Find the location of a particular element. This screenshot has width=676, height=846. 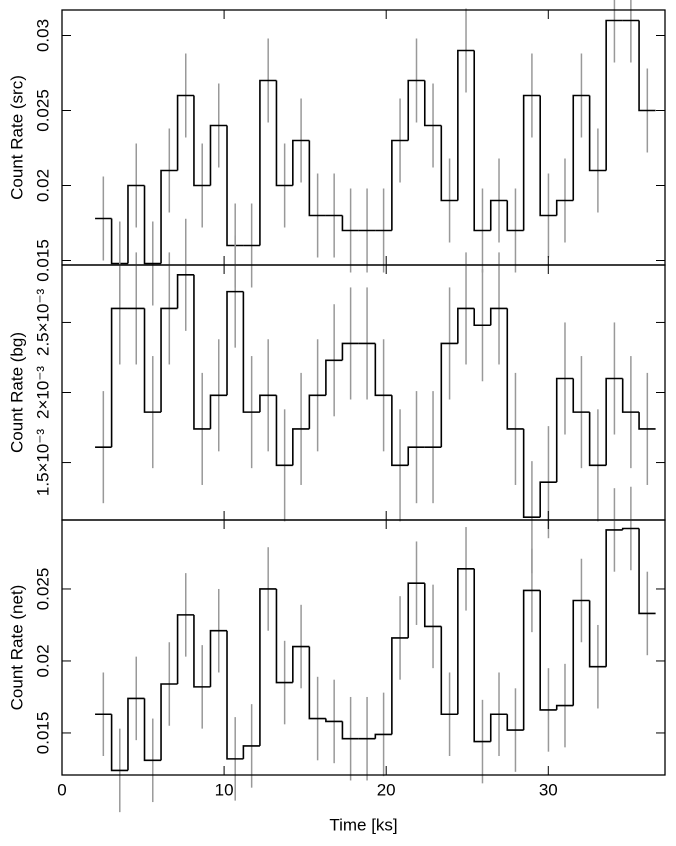

y-tick-label: 0.025 is located at coordinates (42, 110).